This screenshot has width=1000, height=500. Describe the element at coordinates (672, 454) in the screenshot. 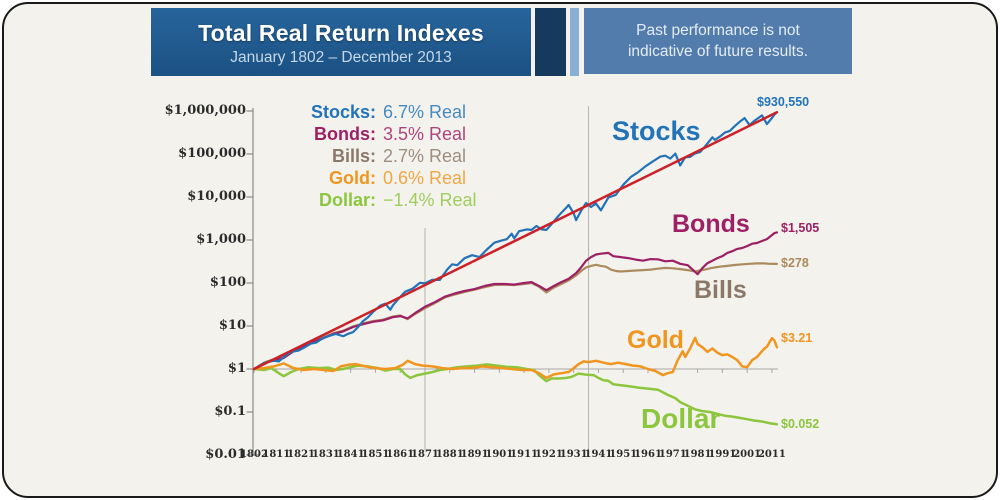

I see `x-axis-label: 1971` at that location.